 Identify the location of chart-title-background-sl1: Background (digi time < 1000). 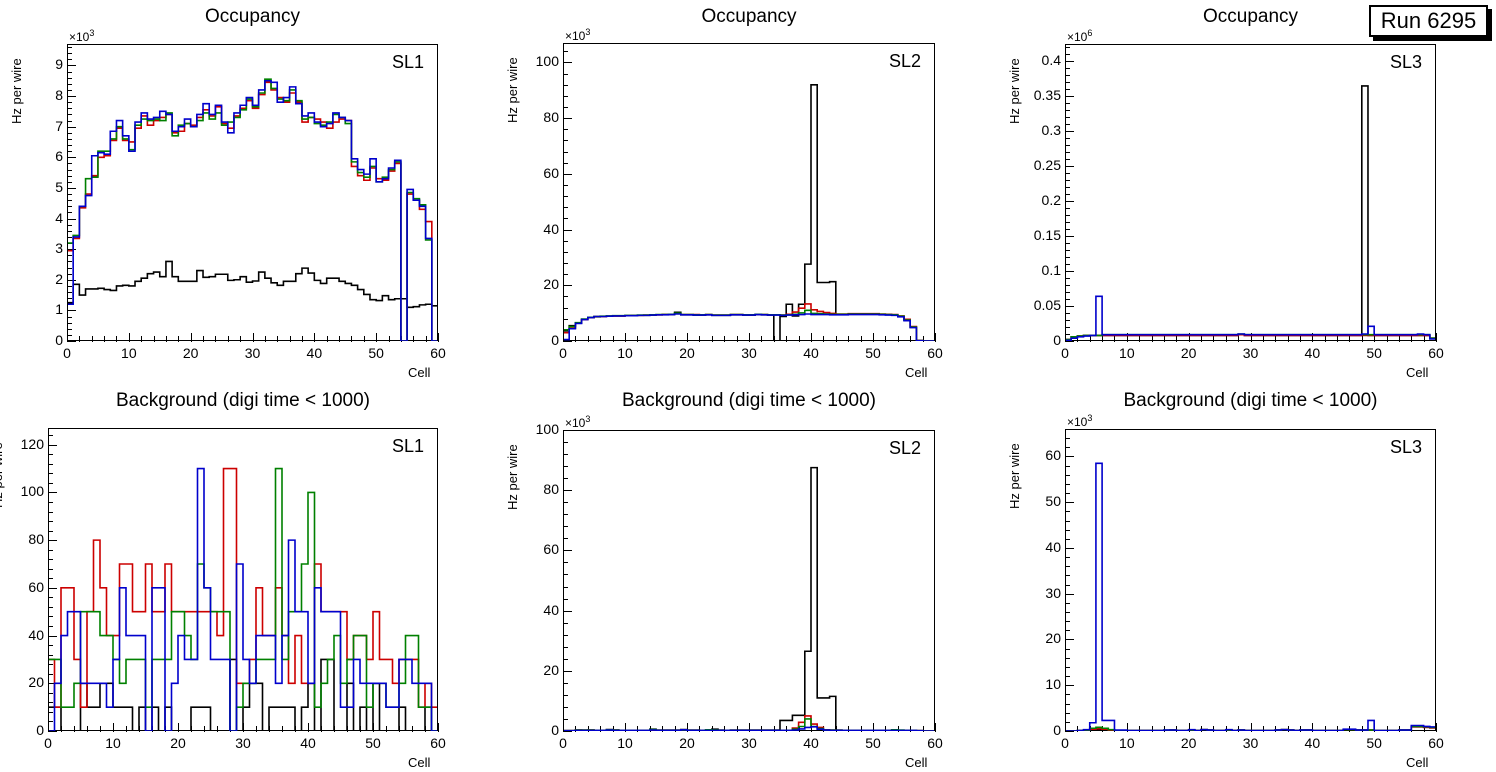
(242, 400).